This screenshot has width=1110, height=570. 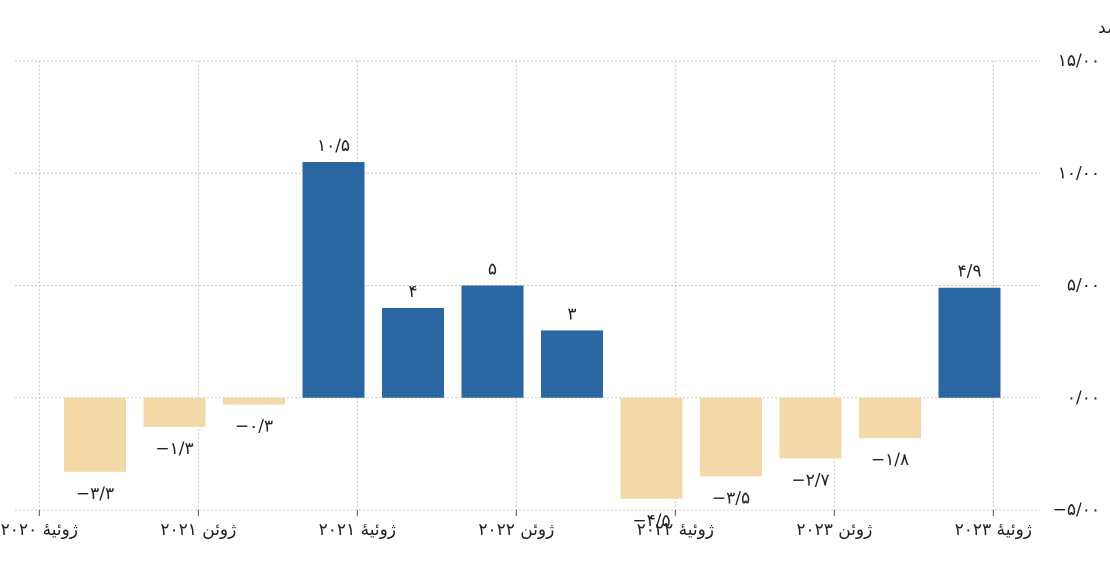 What do you see at coordinates (675, 530) in the screenshot?
I see `x-tick-label: ژوئیهٔ ۲۰۲۲` at bounding box center [675, 530].